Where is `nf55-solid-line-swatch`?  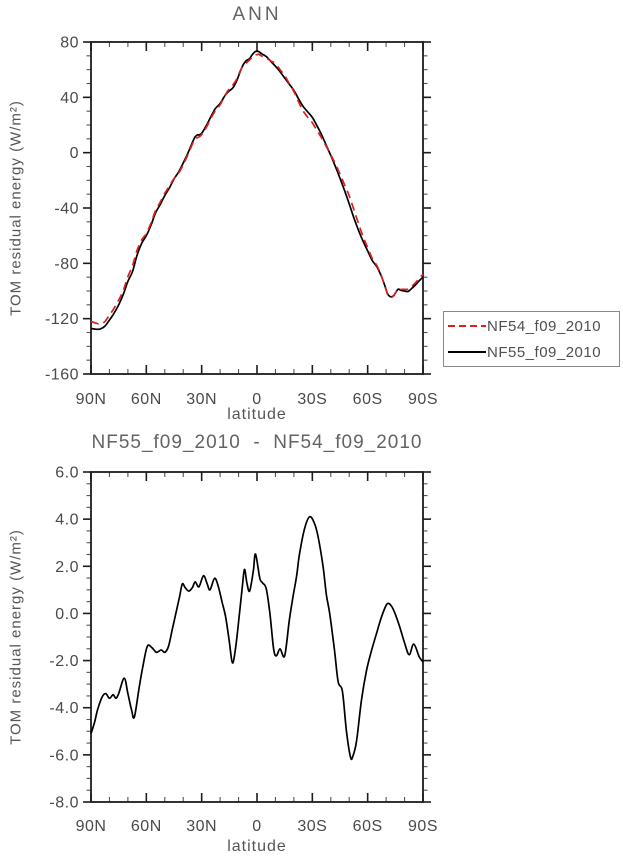 nf55-solid-line-swatch is located at coordinates (467, 352).